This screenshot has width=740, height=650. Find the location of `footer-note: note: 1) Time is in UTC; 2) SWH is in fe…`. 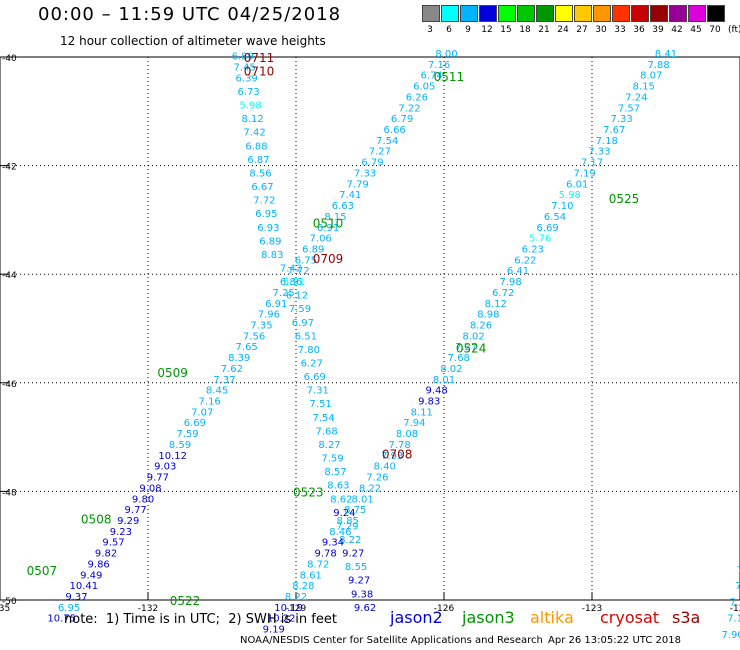

footer-note: note: 1) Time is in UTC; 2) SWH is in fe… is located at coordinates (200, 619).